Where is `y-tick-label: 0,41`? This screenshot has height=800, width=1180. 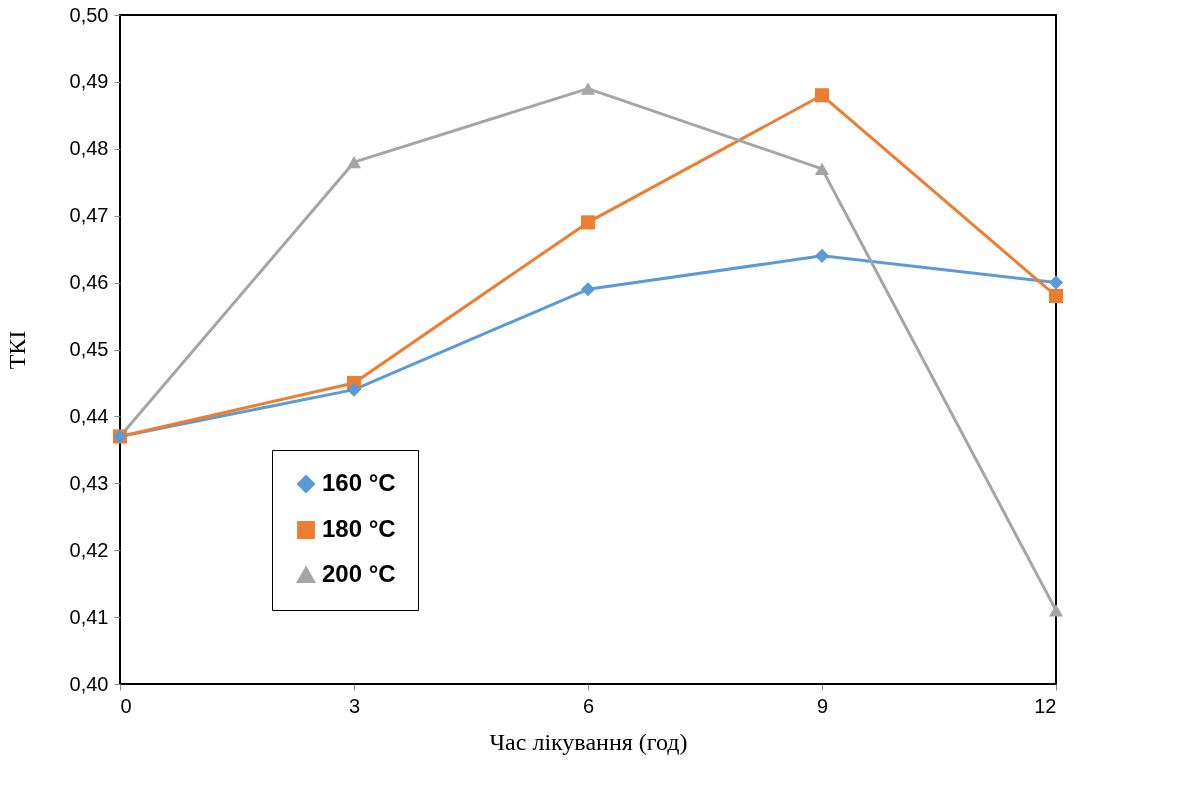 y-tick-label: 0,41 is located at coordinates (89, 616).